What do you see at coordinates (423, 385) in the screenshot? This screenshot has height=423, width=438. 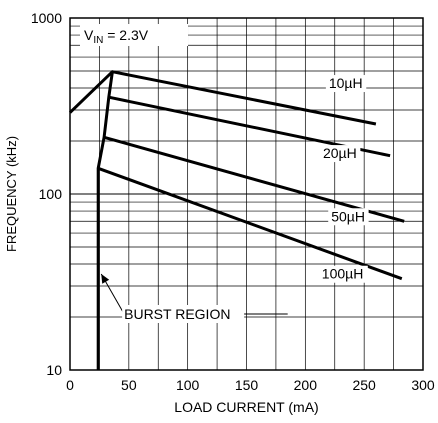 I see `x-tick-label: 300` at bounding box center [423, 385].